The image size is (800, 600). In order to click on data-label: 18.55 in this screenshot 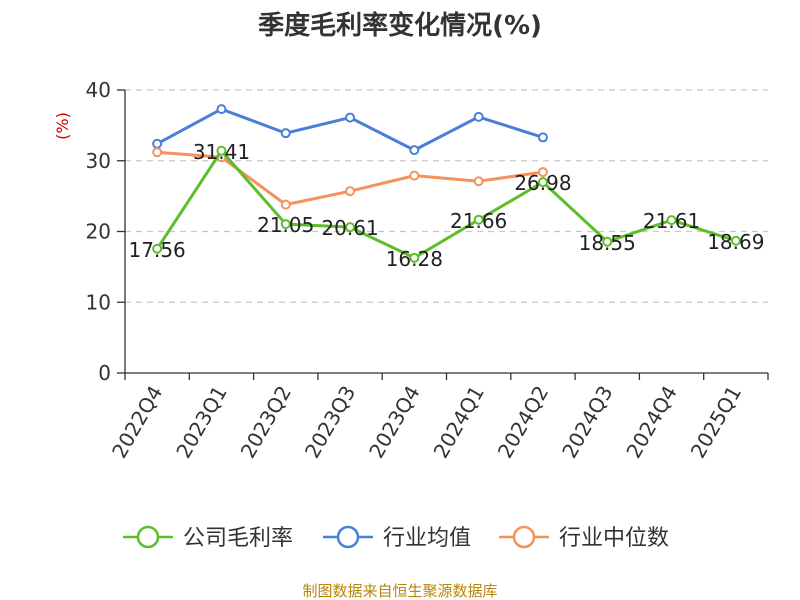, I will do `click(607, 243)`.